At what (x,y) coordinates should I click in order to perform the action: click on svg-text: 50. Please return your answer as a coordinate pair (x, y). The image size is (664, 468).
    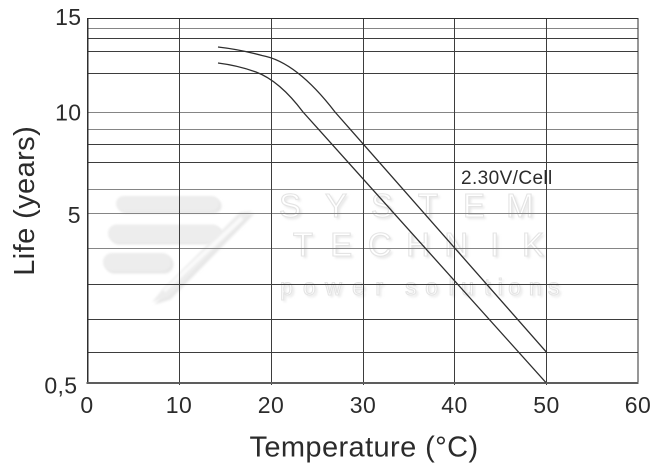
    Looking at the image, I should click on (546, 405).